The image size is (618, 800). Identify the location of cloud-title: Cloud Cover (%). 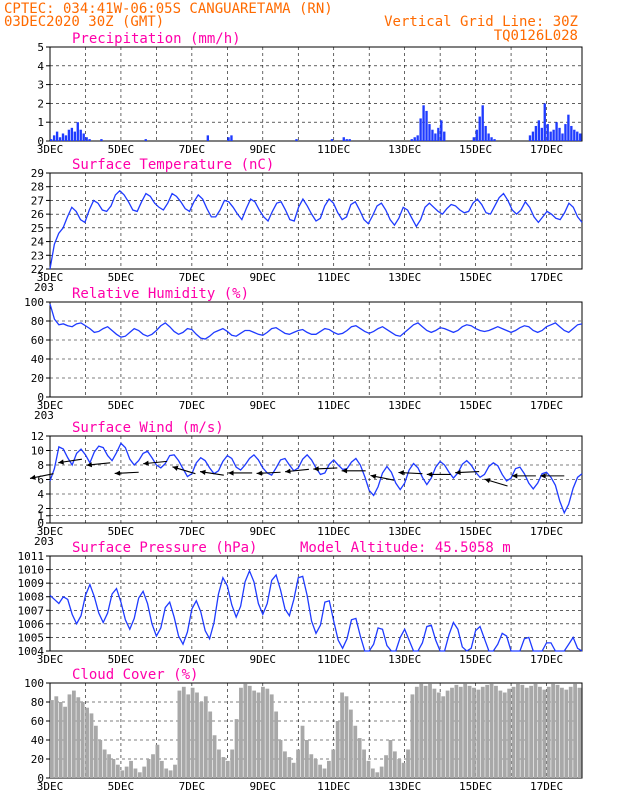
(135, 675).